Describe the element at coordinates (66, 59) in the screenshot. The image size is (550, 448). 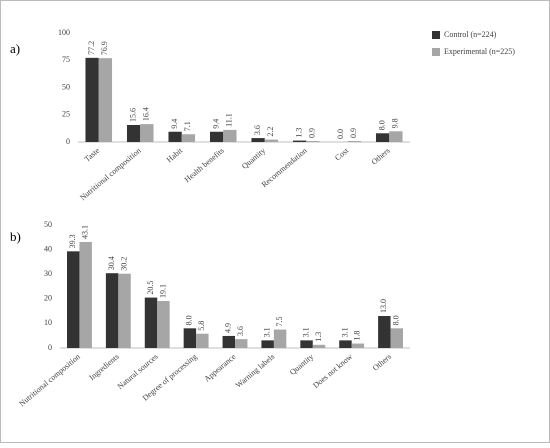
I see `y-tick-label: 75` at that location.